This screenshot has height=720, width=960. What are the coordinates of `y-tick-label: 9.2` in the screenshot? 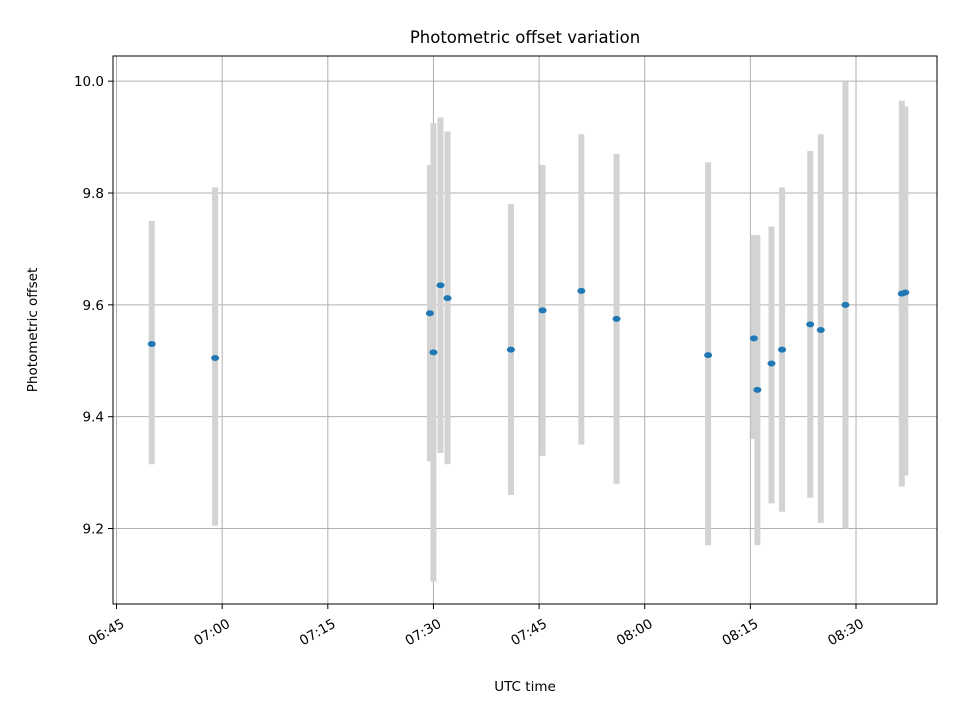 It's located at (93, 530).